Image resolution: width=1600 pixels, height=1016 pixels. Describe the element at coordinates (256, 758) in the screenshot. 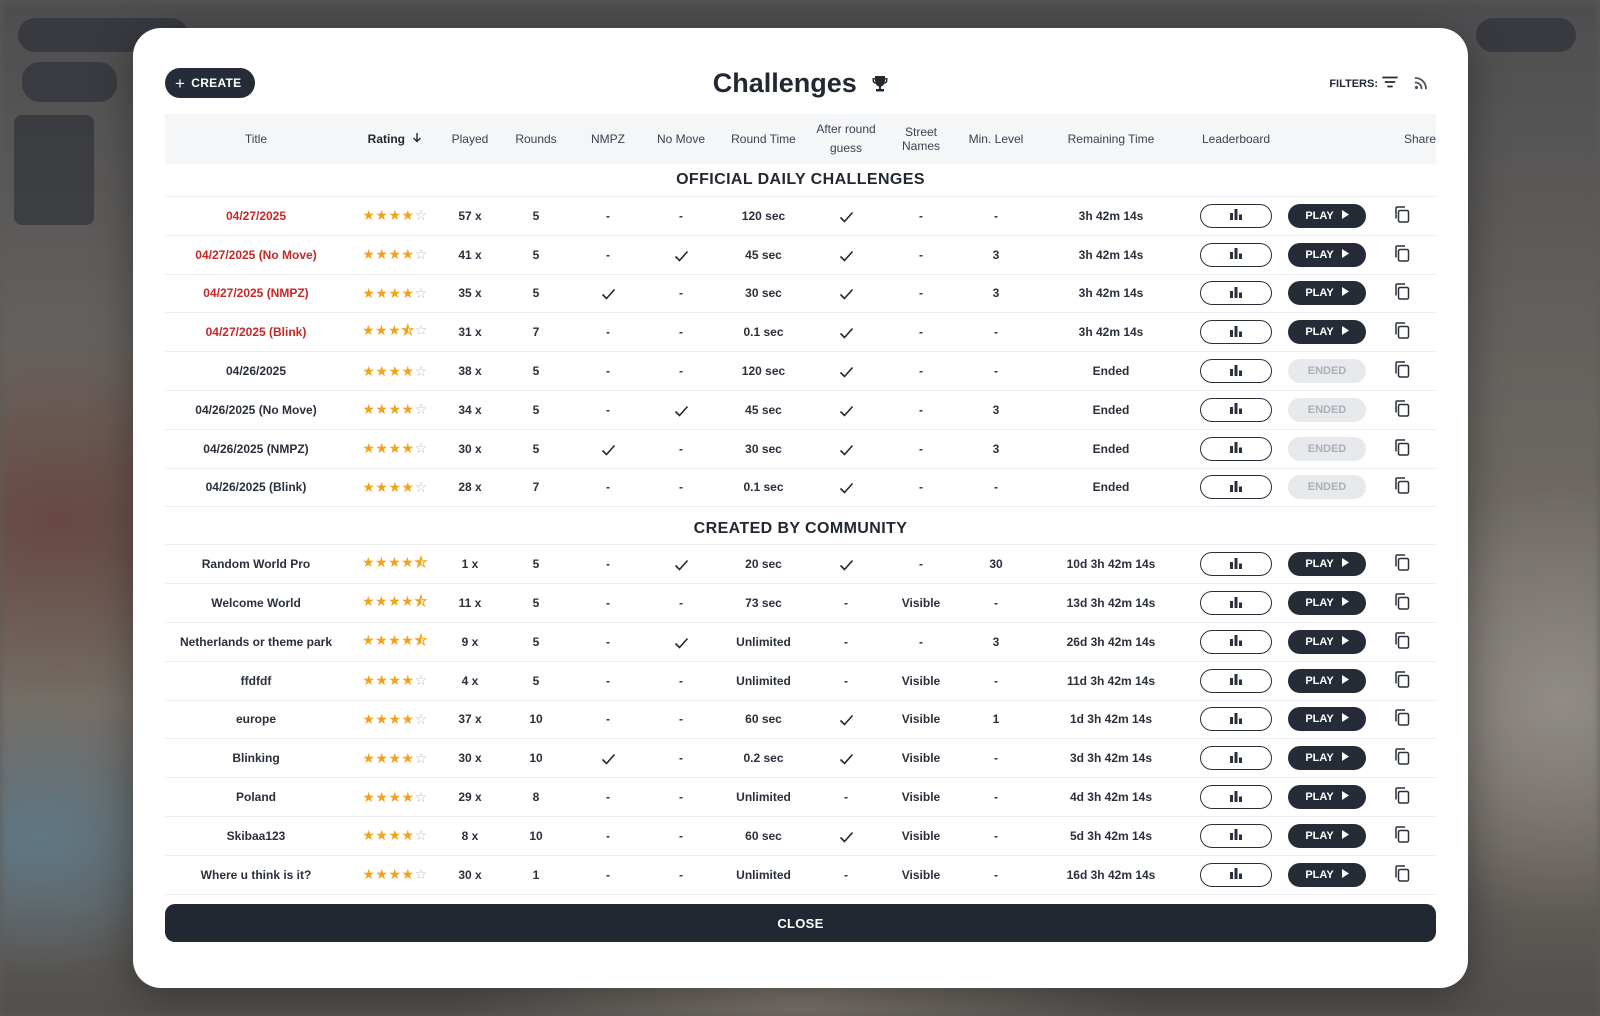

I see `challenge-title: Blinking` at that location.